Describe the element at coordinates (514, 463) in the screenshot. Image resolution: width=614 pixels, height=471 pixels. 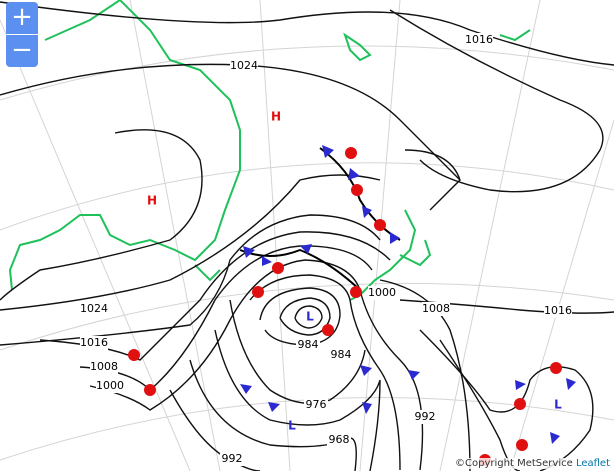
I see `attribution-copyright: ©Copyright MetService` at that location.